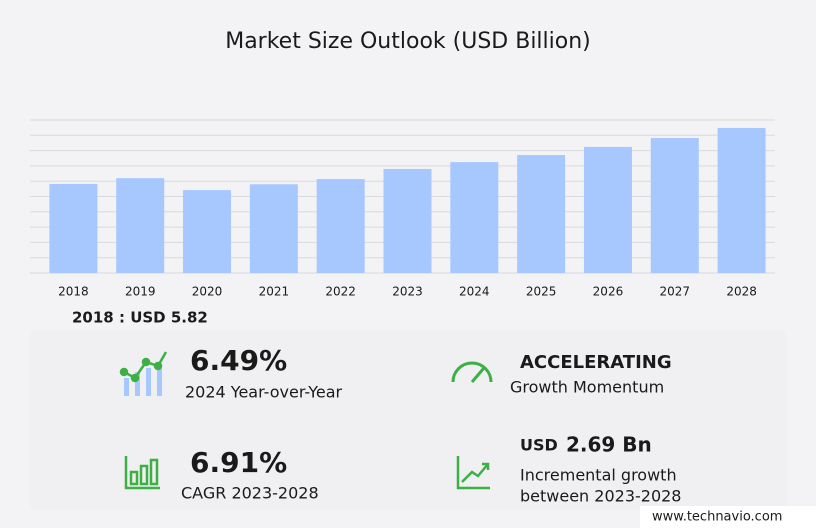  What do you see at coordinates (473, 473) in the screenshot?
I see `incremental-icon` at bounding box center [473, 473].